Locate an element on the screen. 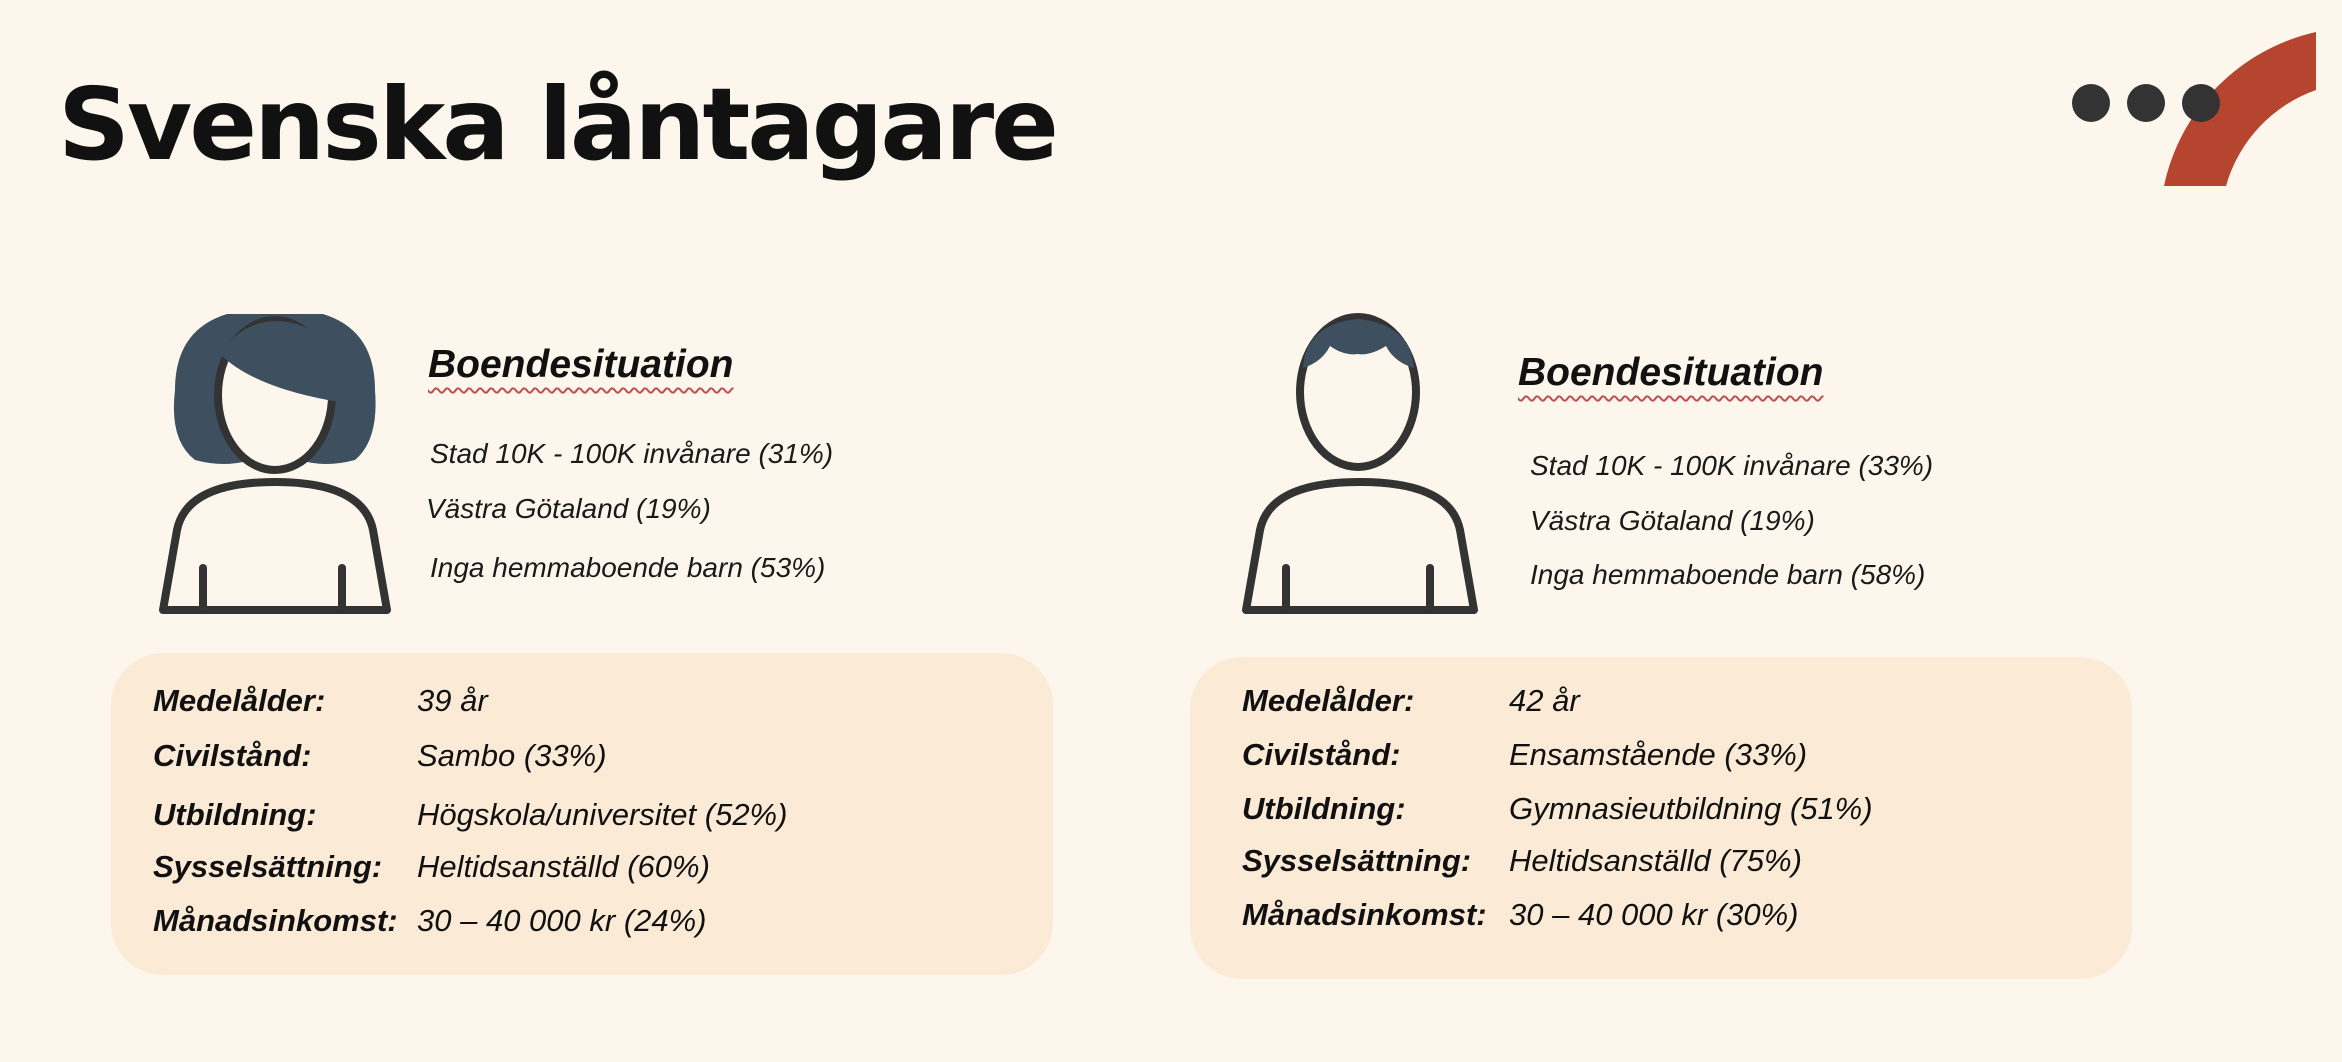 The height and width of the screenshot is (1062, 2342). stat-value: 42 år is located at coordinates (1544, 700).